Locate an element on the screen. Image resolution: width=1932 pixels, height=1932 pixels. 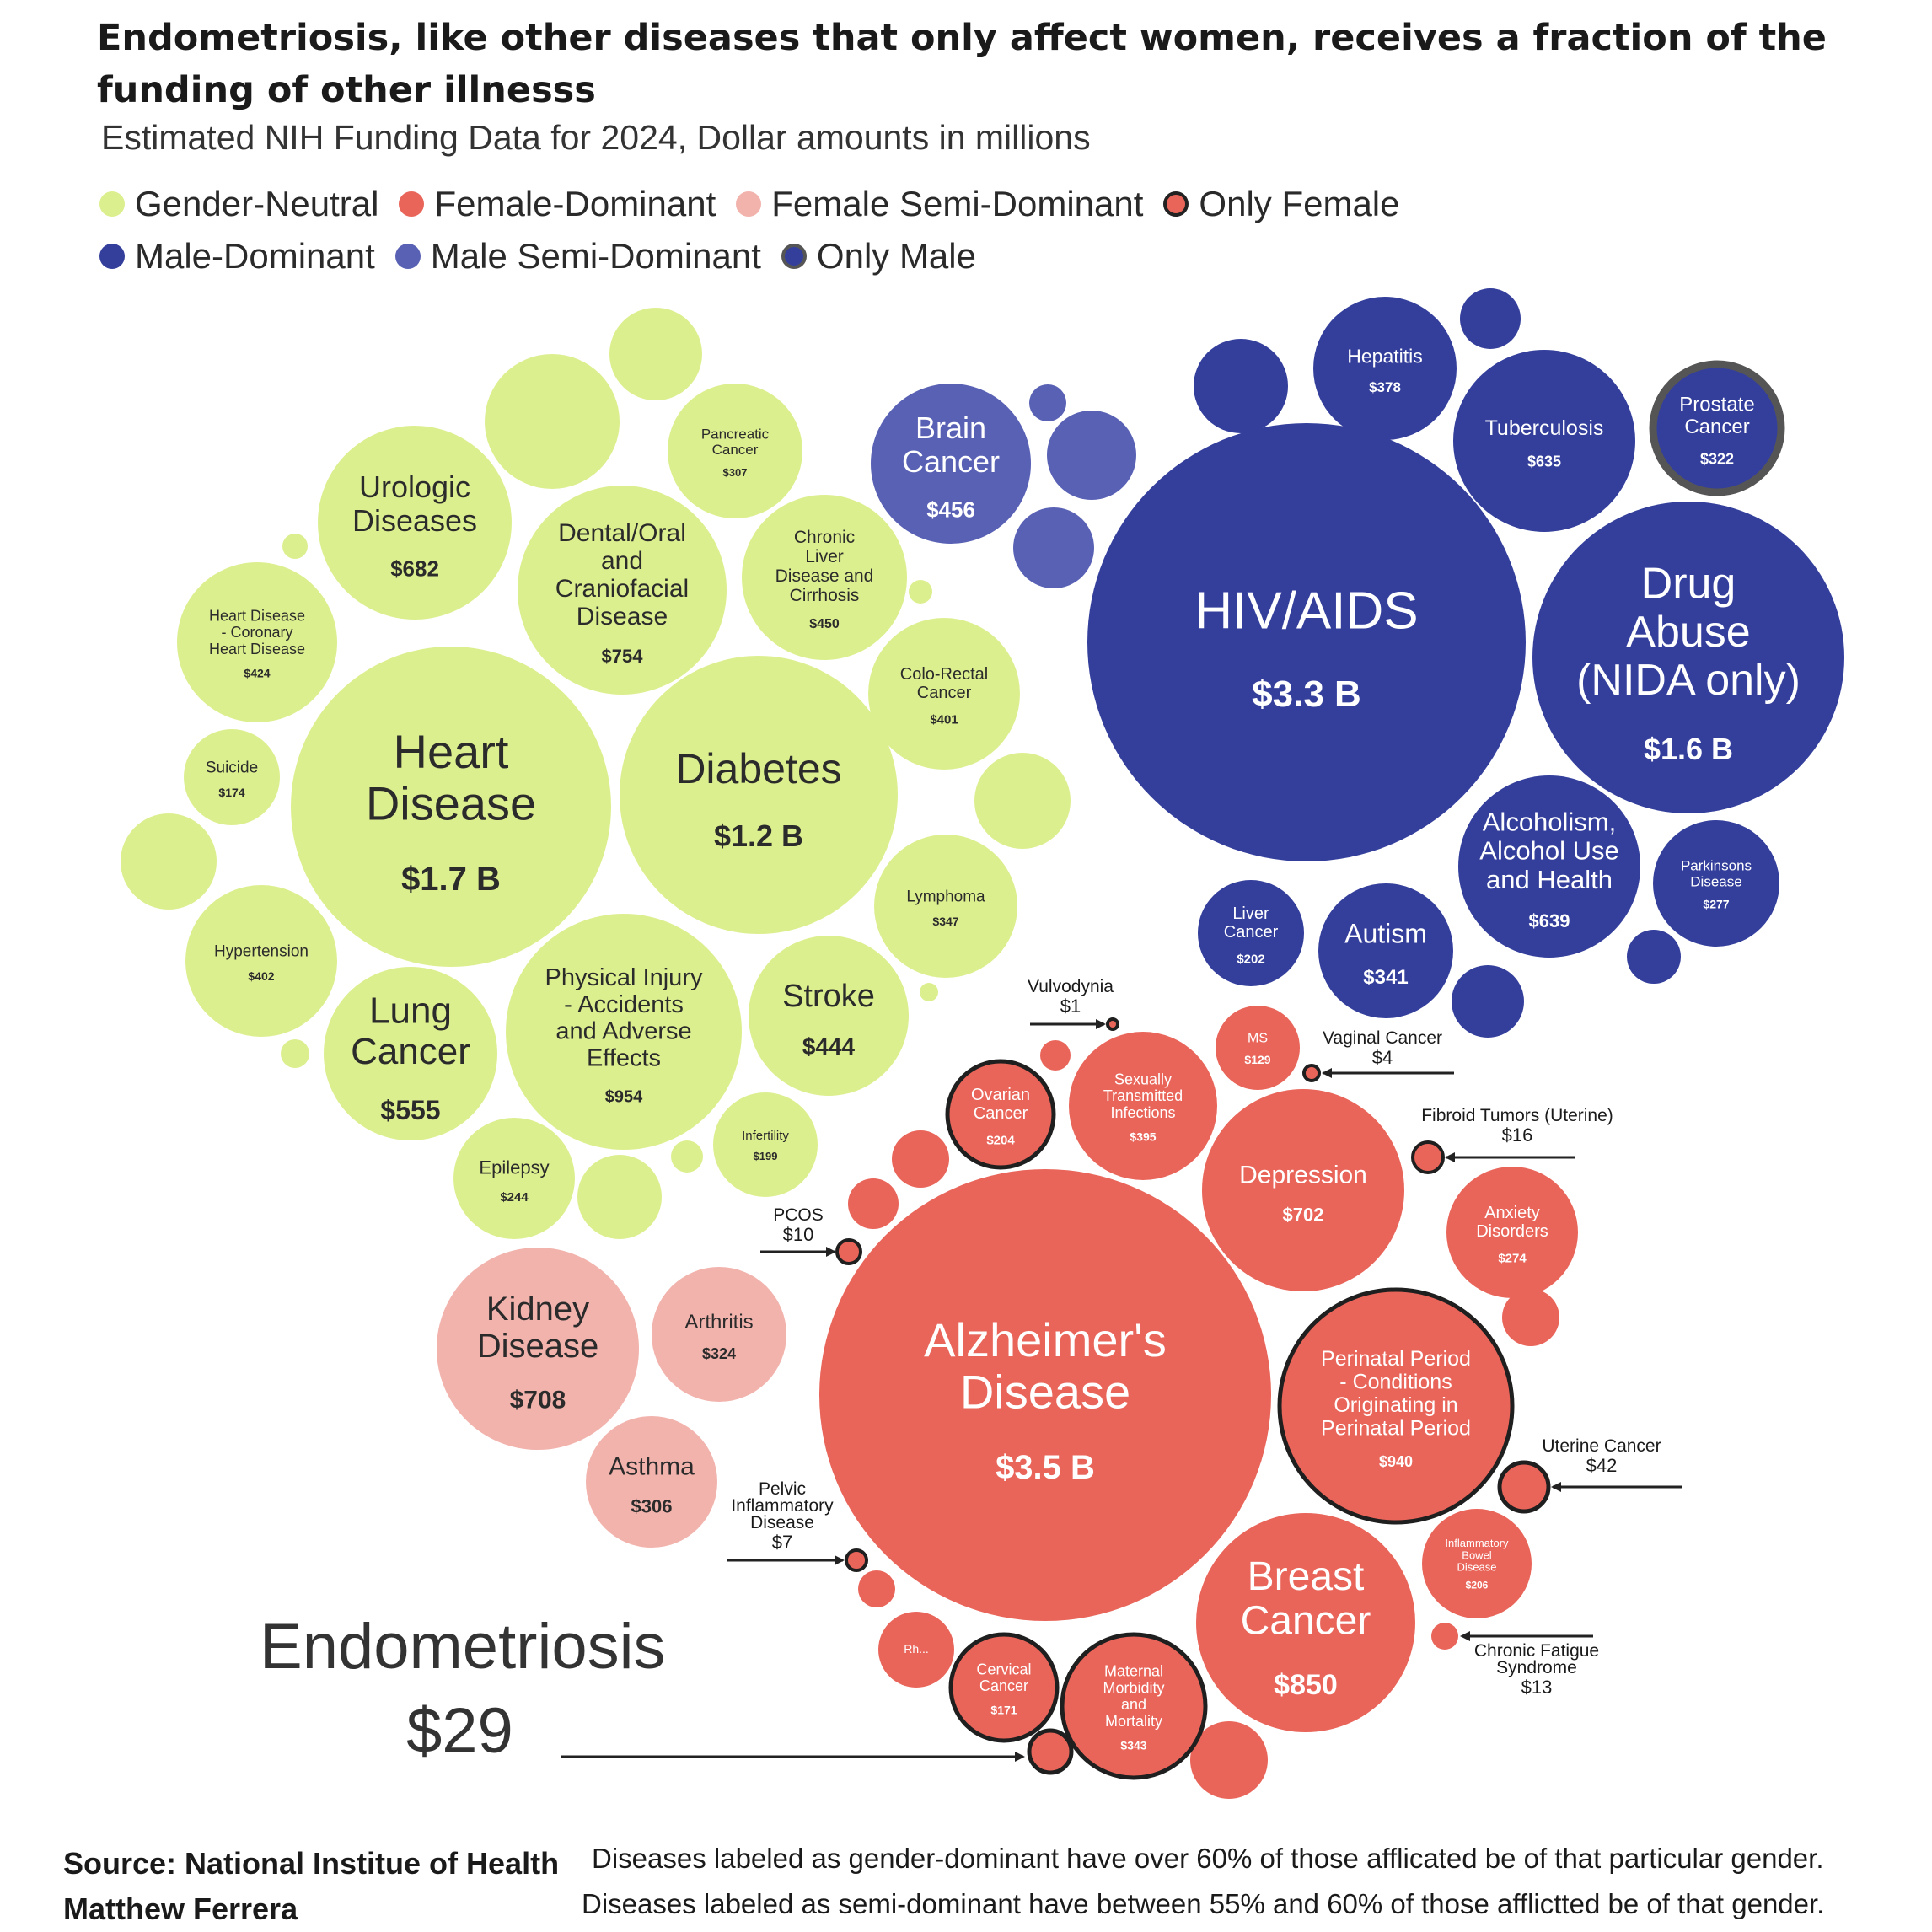
bubble-label-physical-injury-accidents-and-adverse-effects-3: Effects is located at coordinates (624, 1058).